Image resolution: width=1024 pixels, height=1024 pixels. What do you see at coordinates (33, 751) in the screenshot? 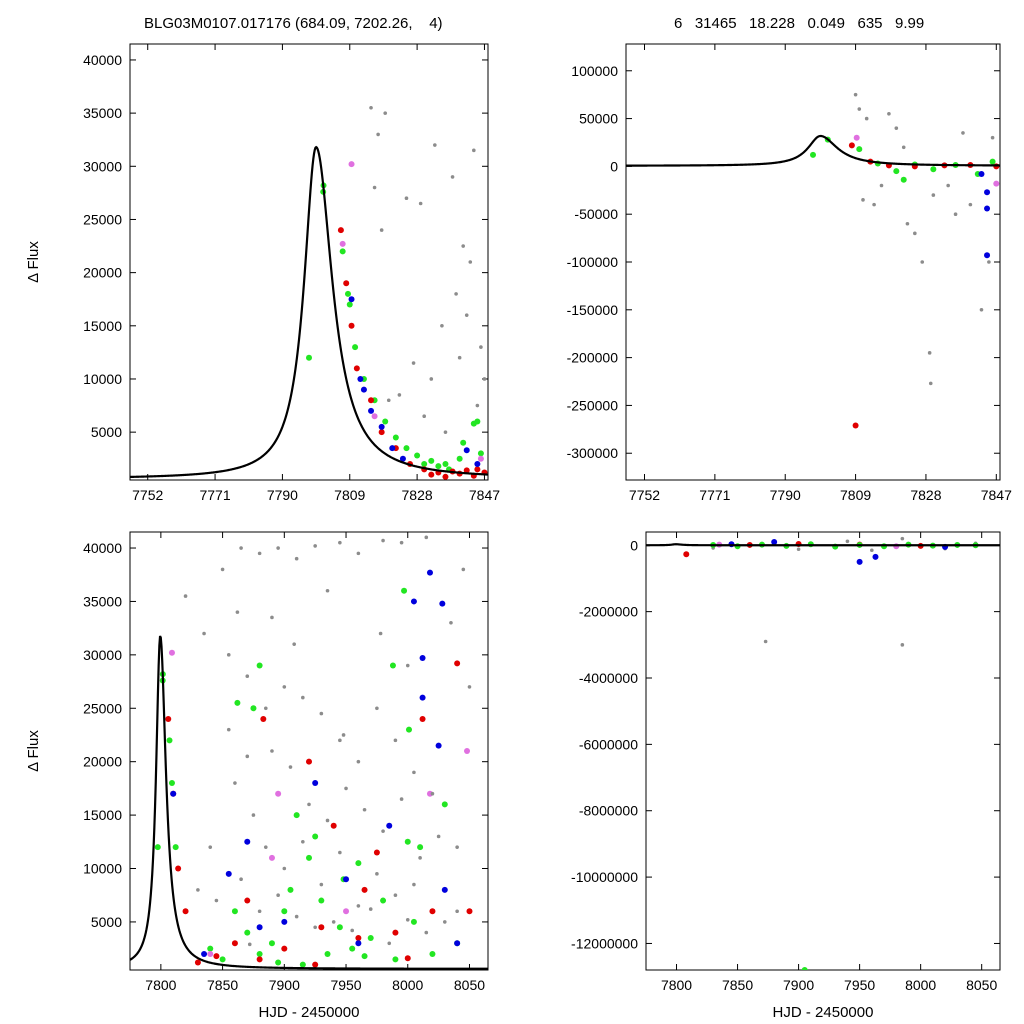
I see `y-axis-title: Δ Flux` at bounding box center [33, 751].